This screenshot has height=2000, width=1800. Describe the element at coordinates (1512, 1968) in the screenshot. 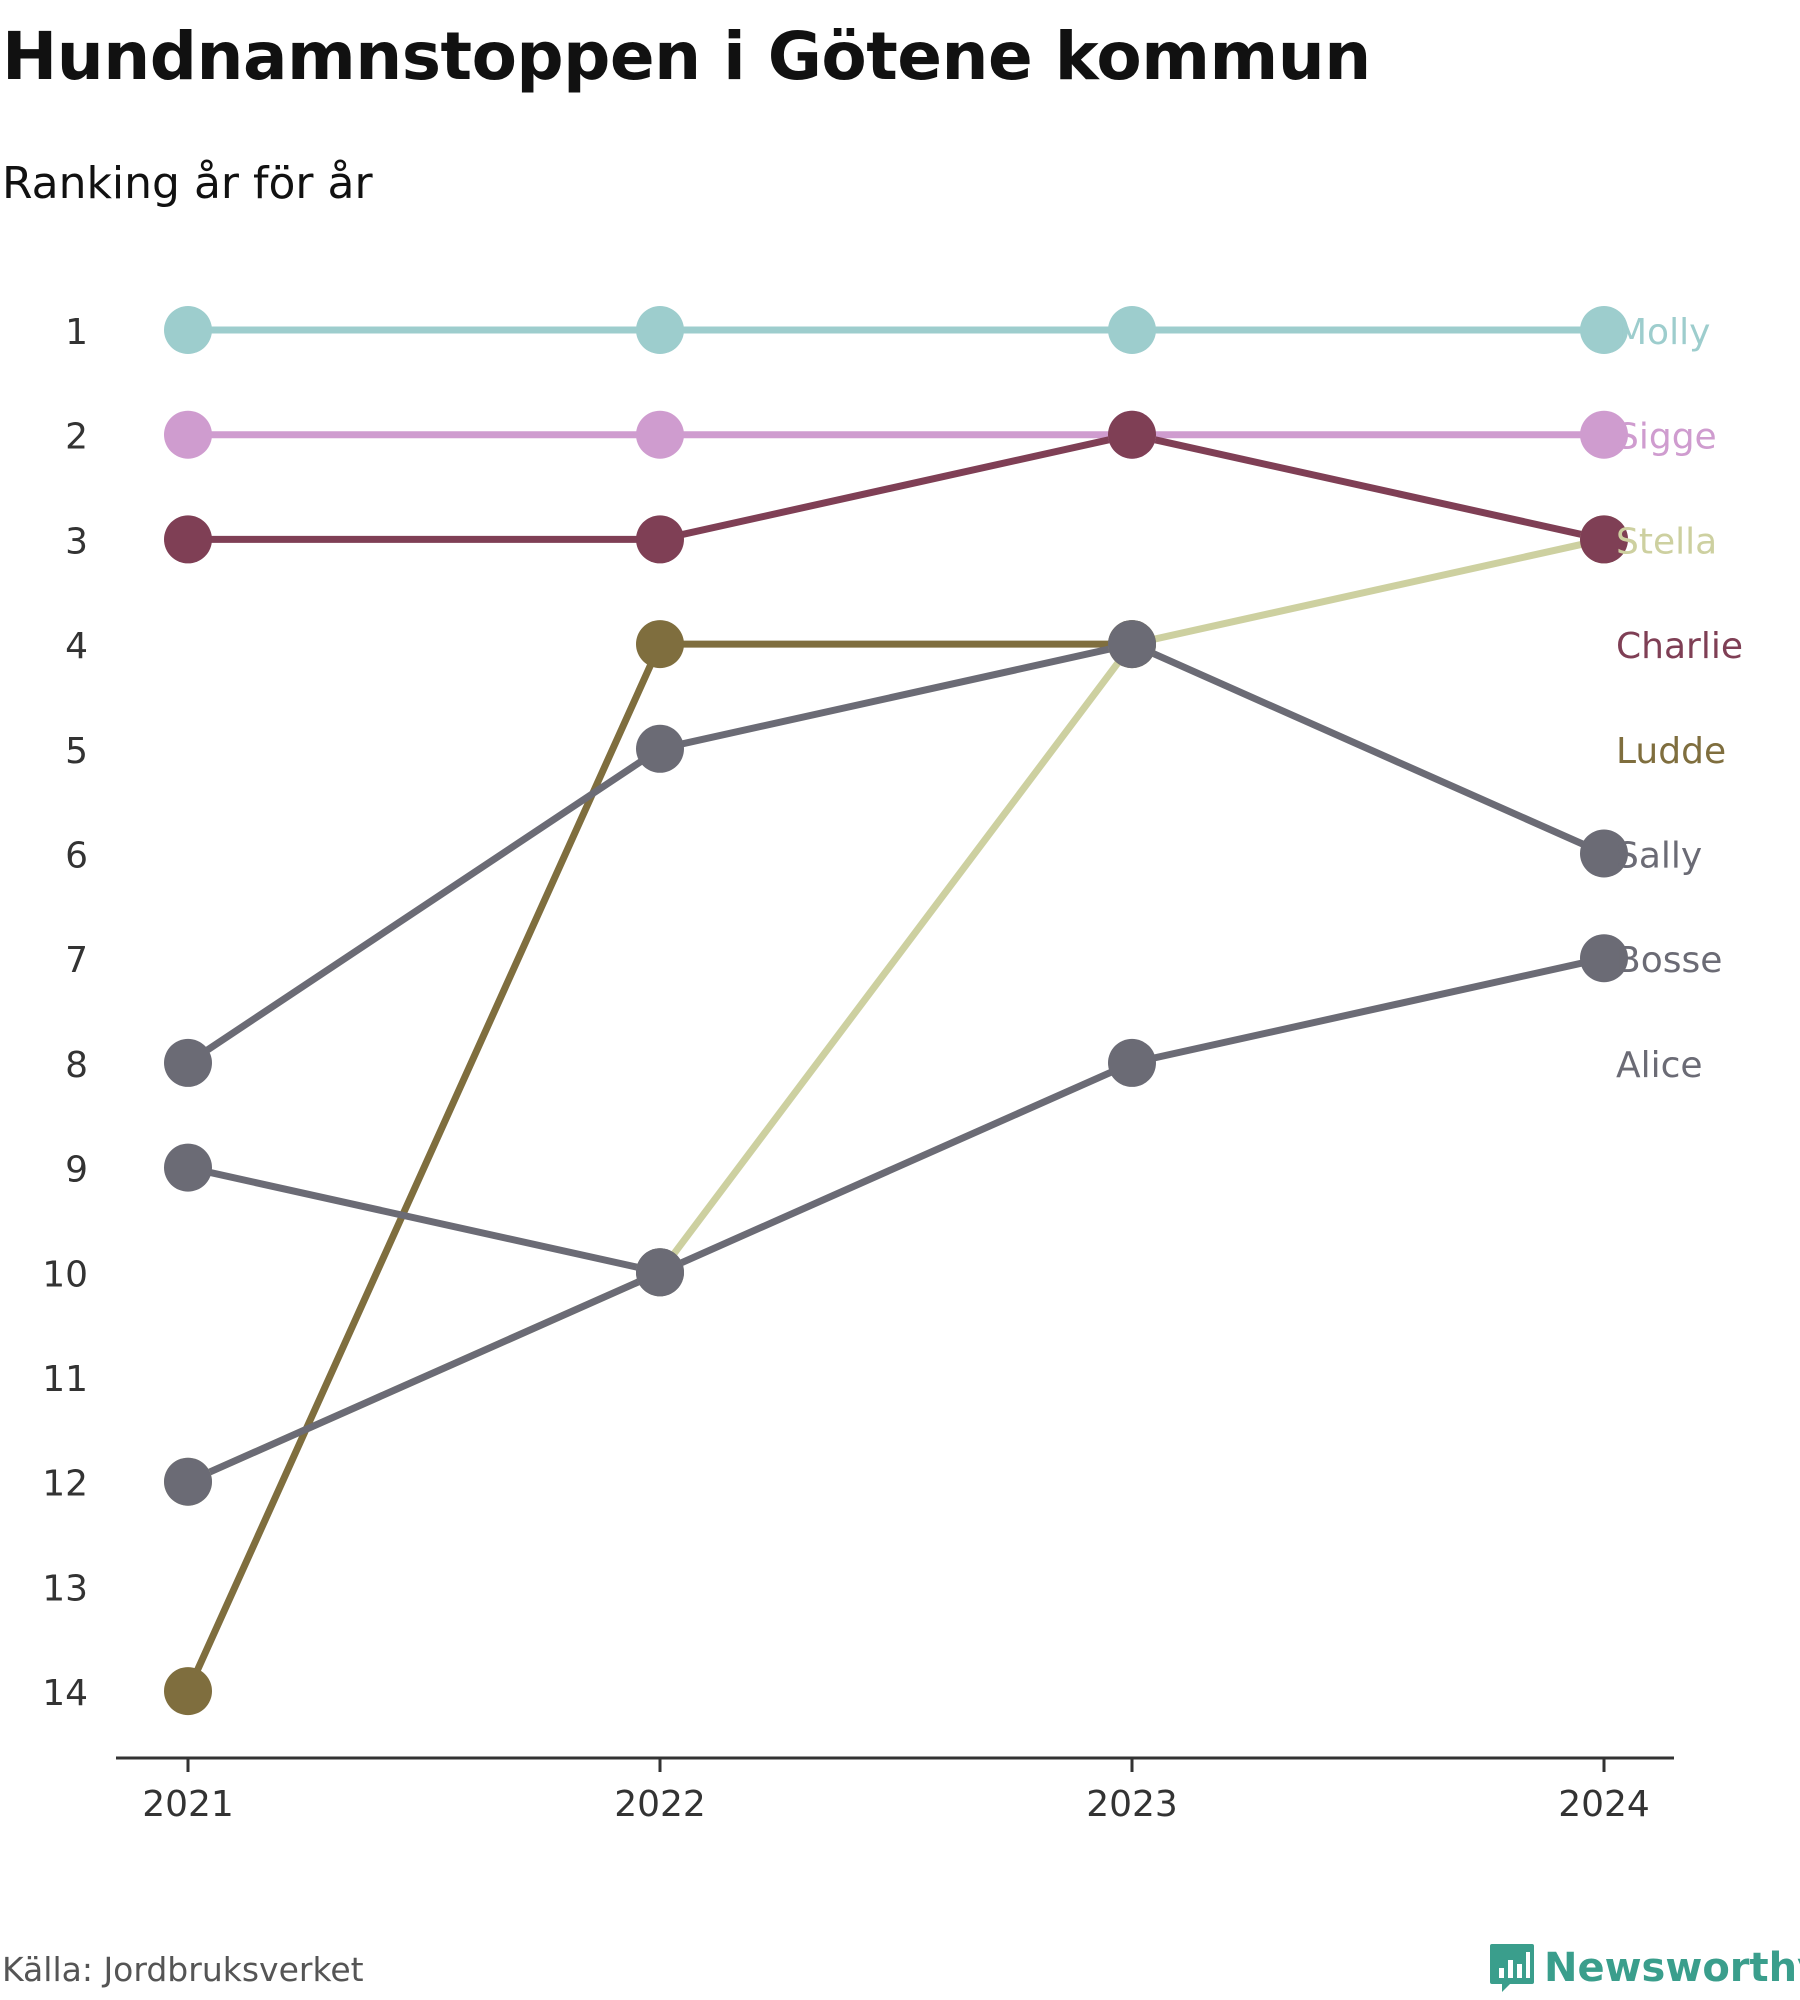

I see `bar-chart-icon` at that location.